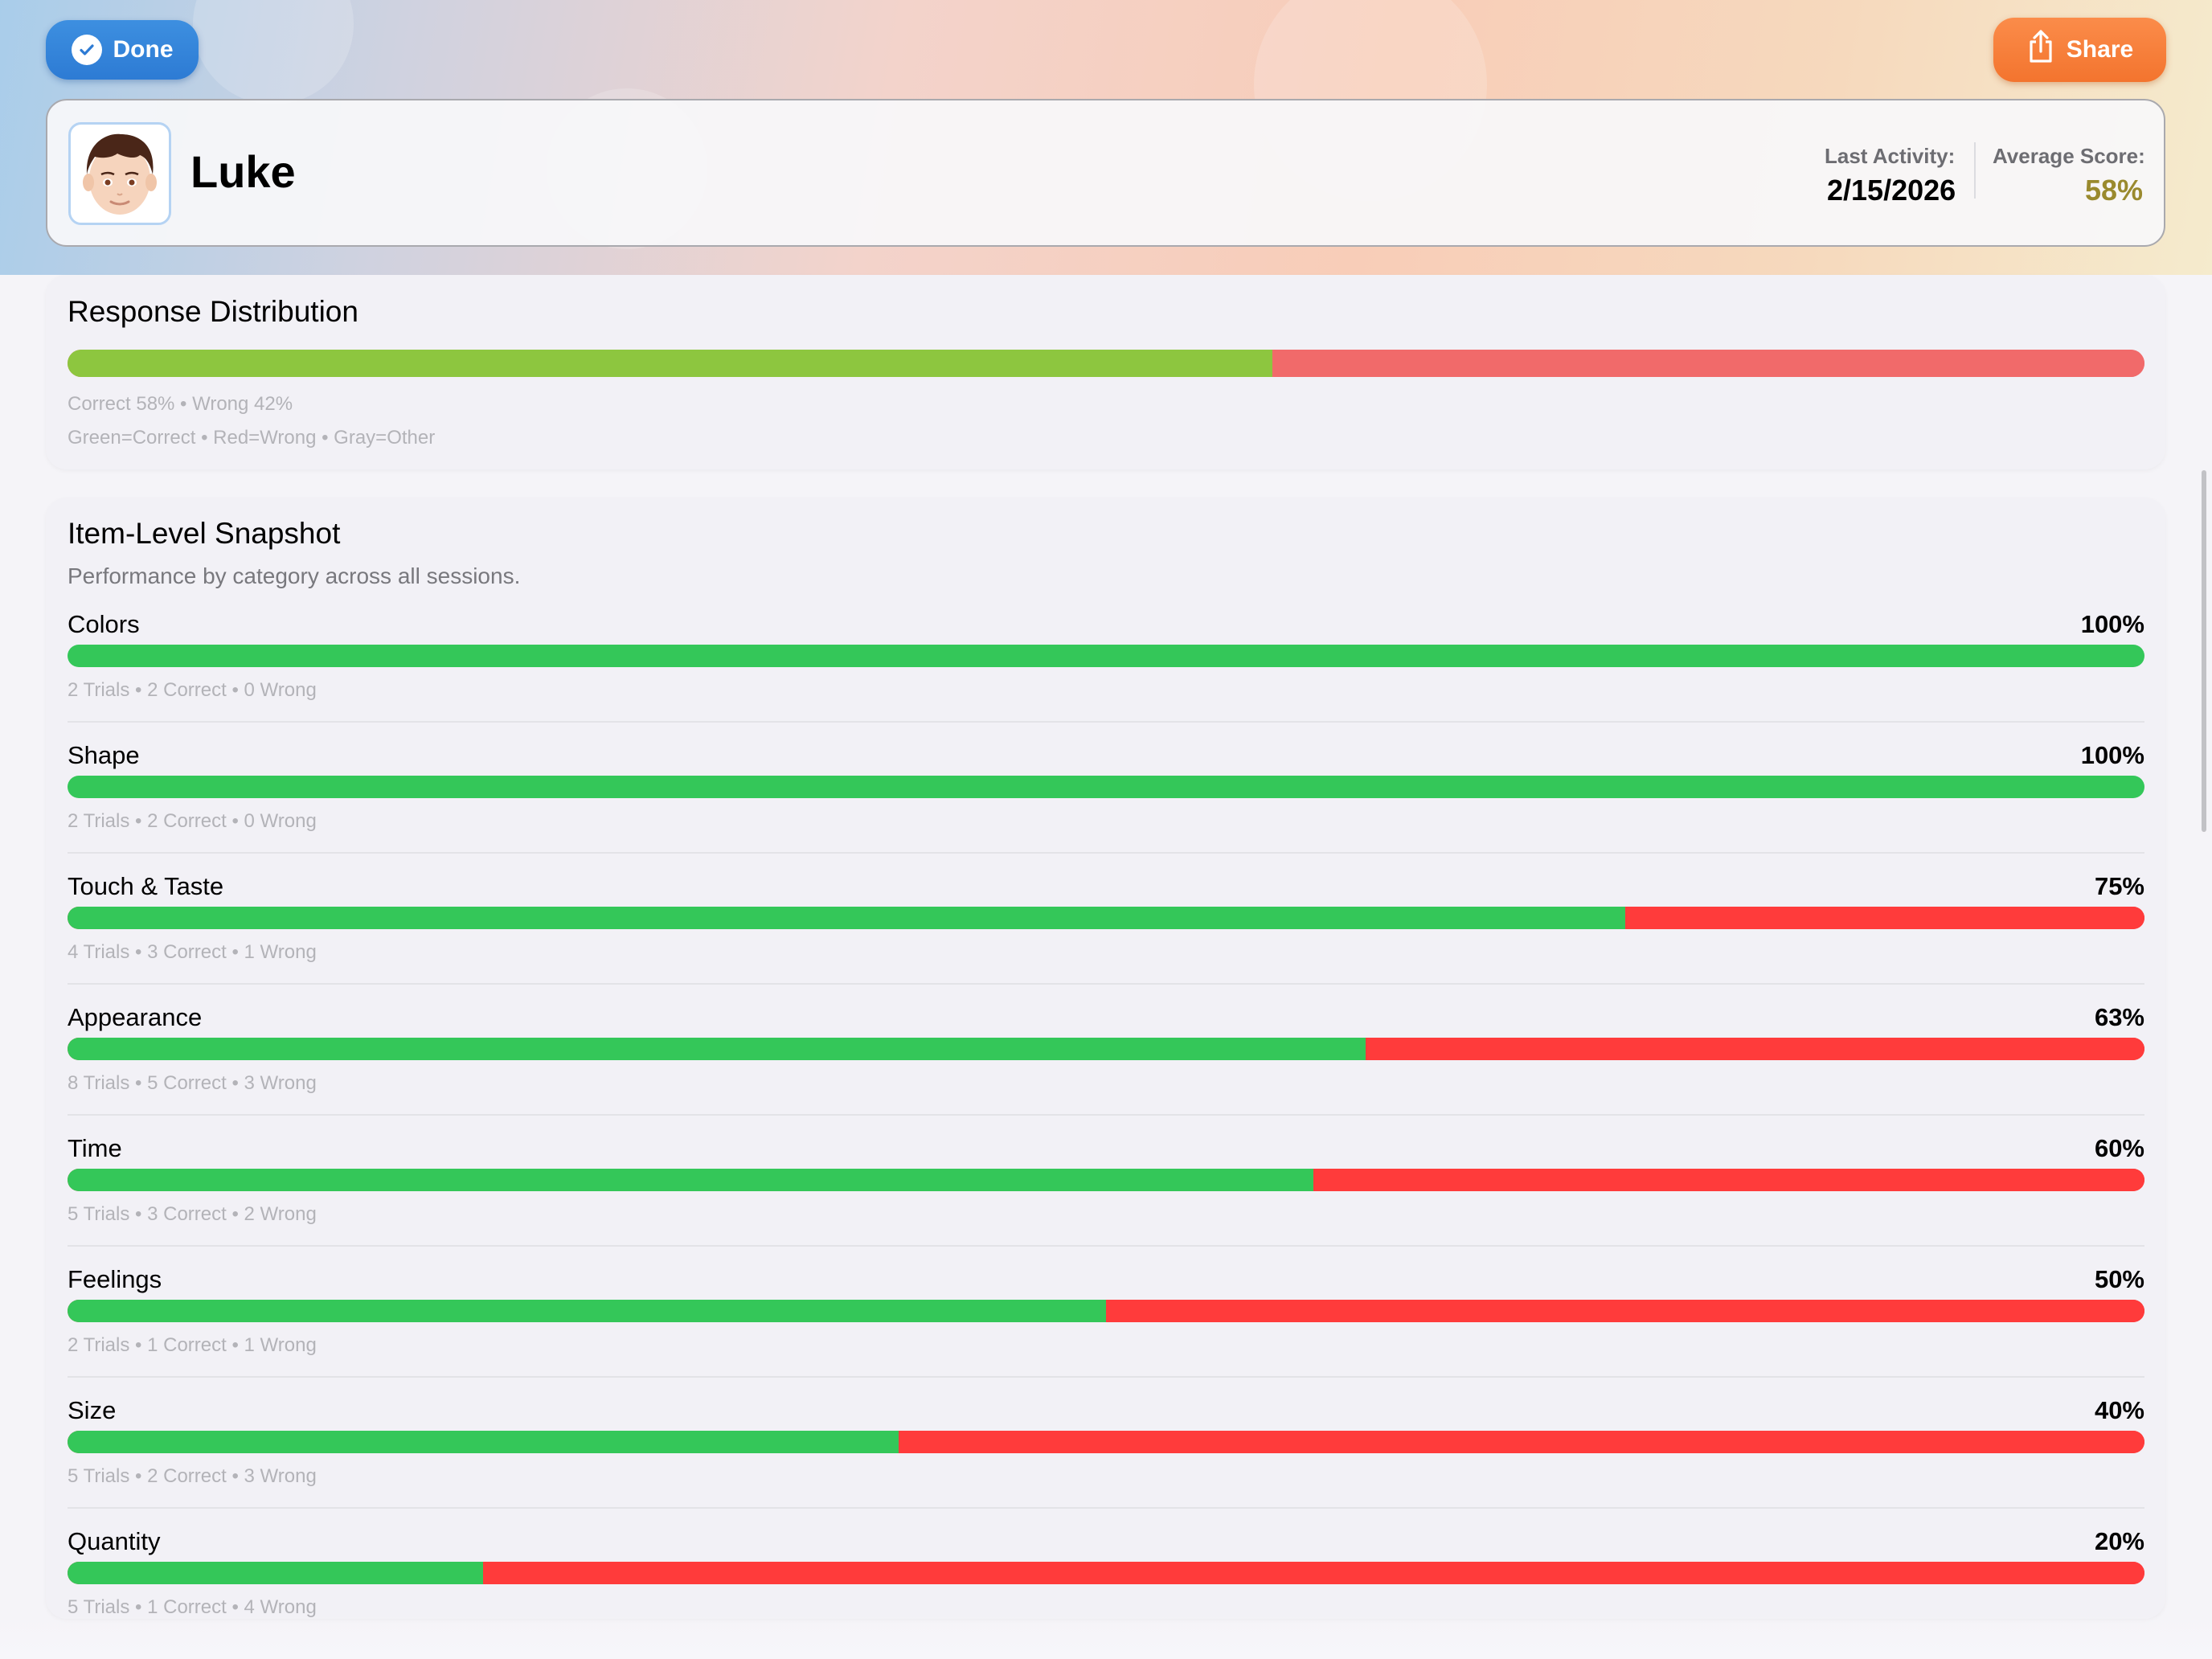 This screenshot has width=2212, height=1659. I want to click on category-row: Time 60% 5 Trials • 3 Correct • 2 Wrong, so click(1105, 1199).